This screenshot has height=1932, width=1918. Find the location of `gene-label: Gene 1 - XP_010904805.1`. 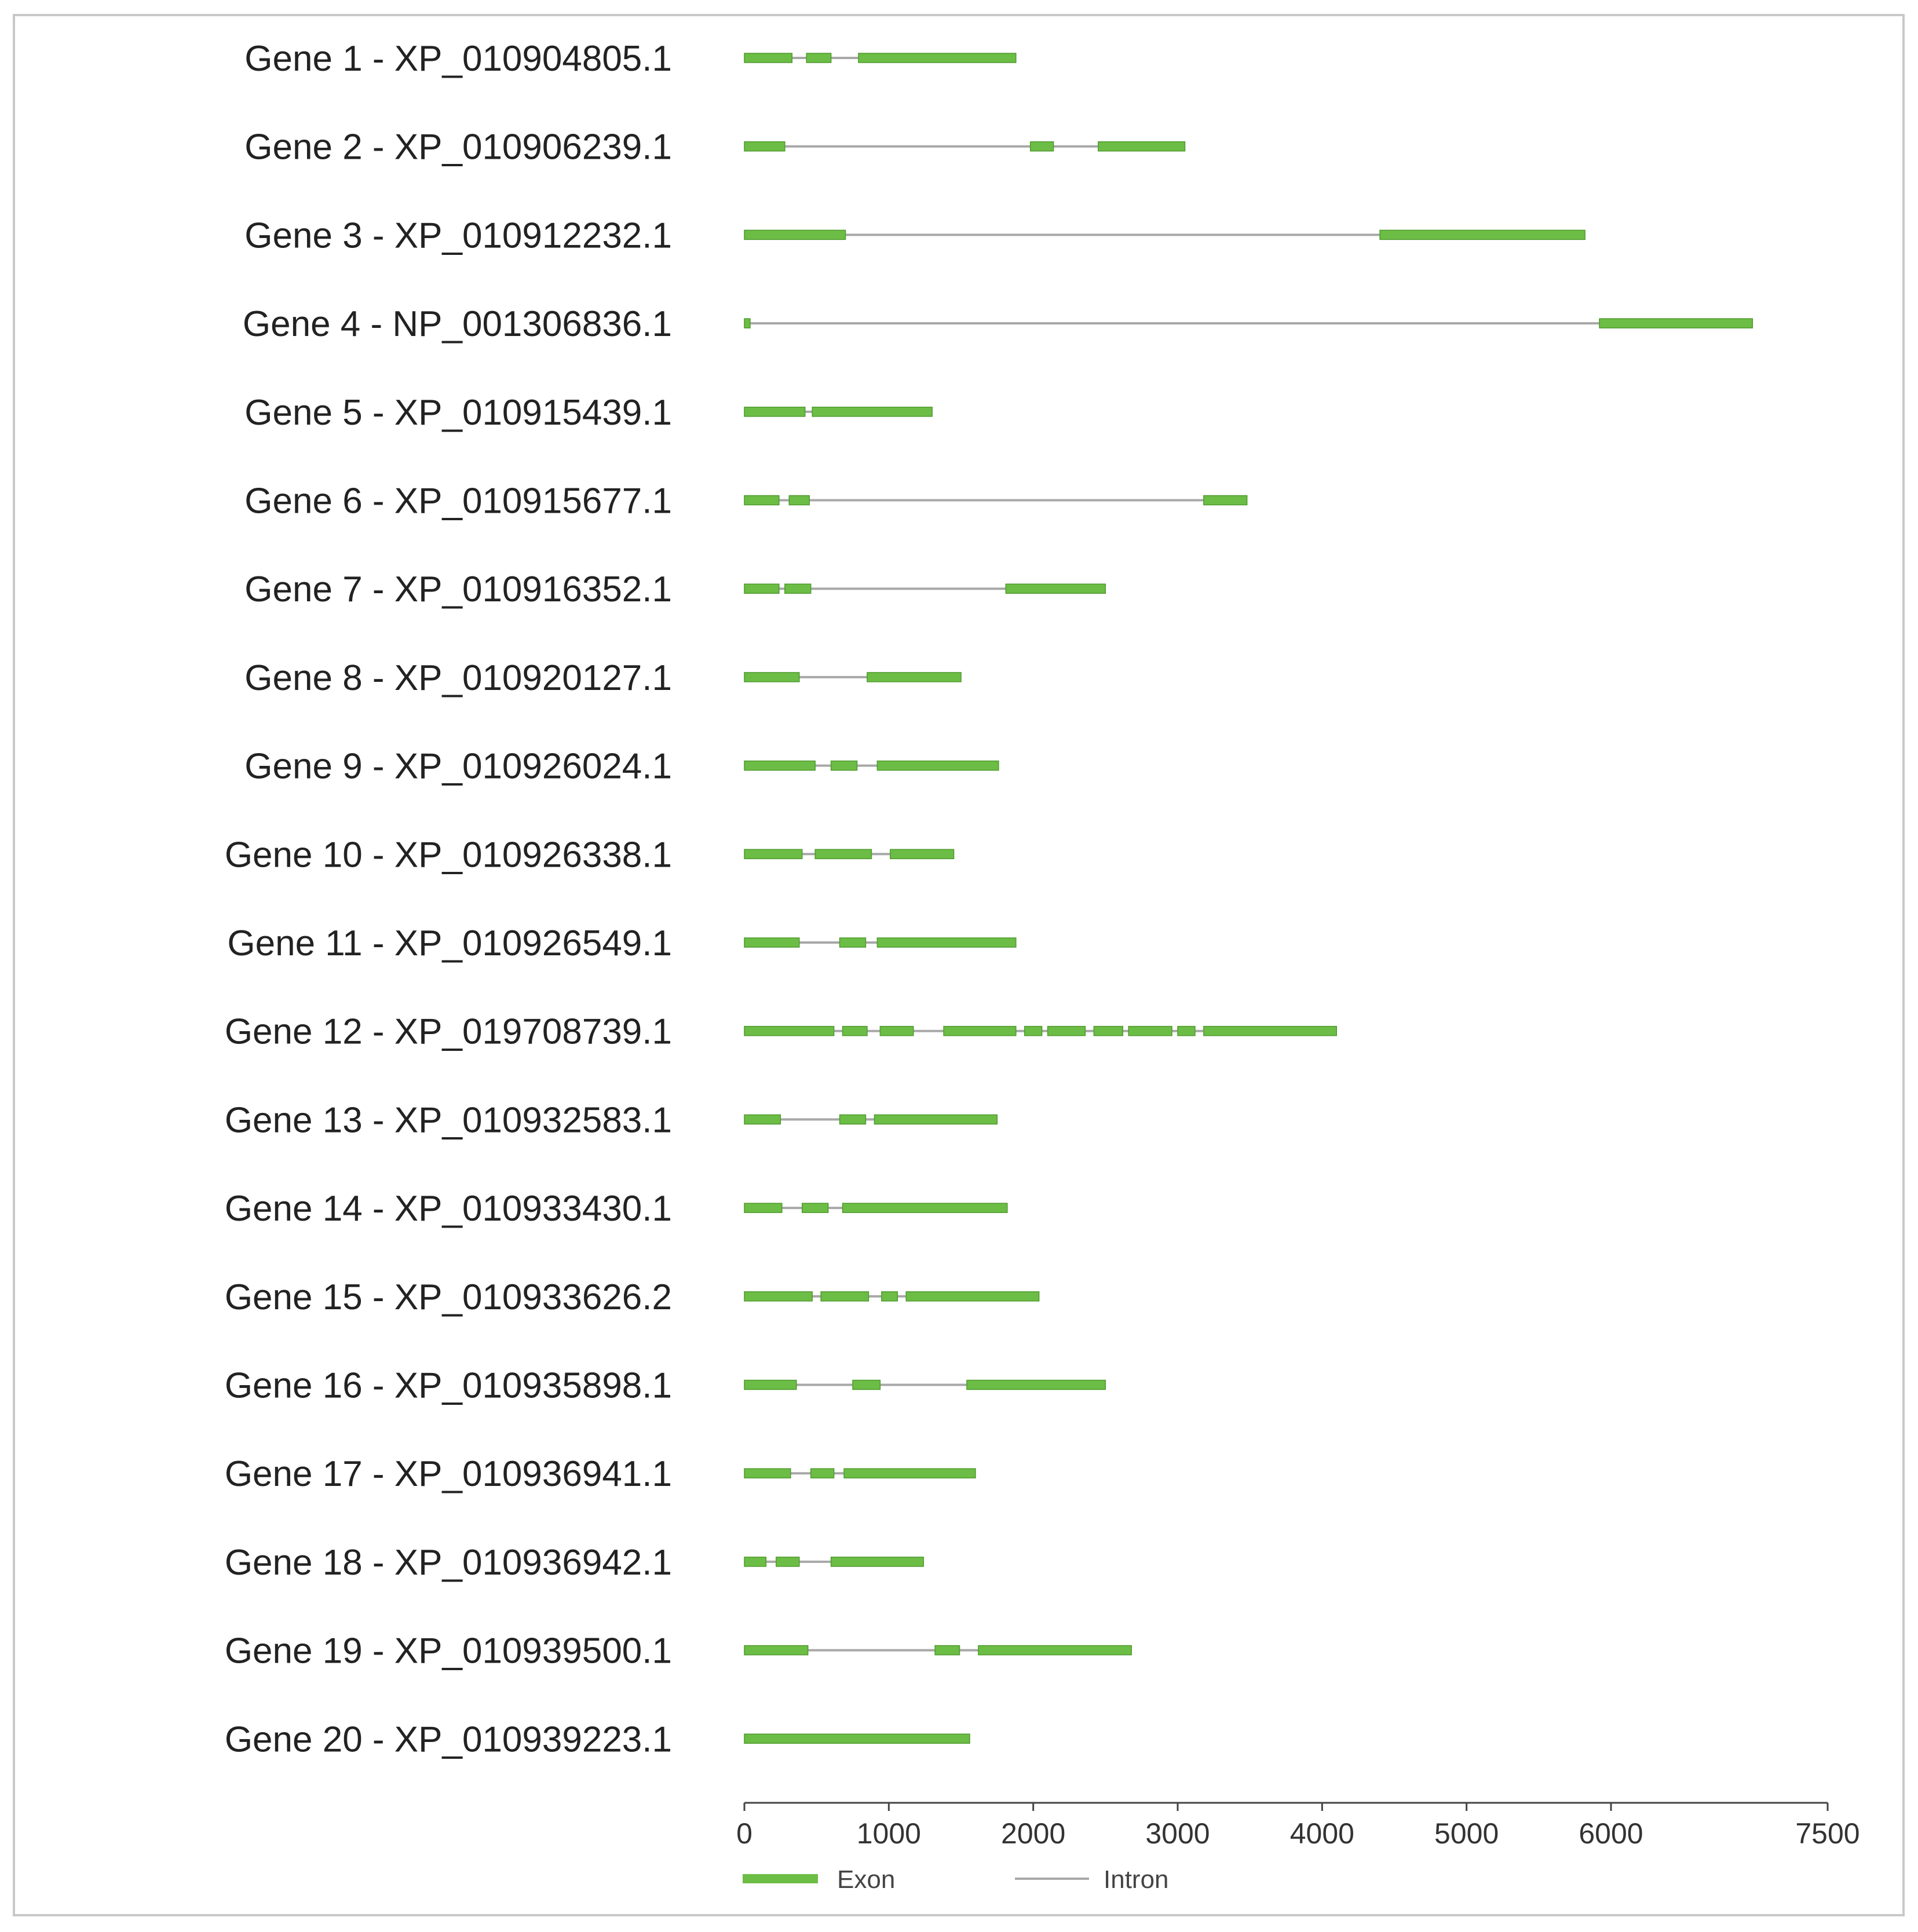

gene-label: Gene 1 - XP_010904805.1 is located at coordinates (458, 59).